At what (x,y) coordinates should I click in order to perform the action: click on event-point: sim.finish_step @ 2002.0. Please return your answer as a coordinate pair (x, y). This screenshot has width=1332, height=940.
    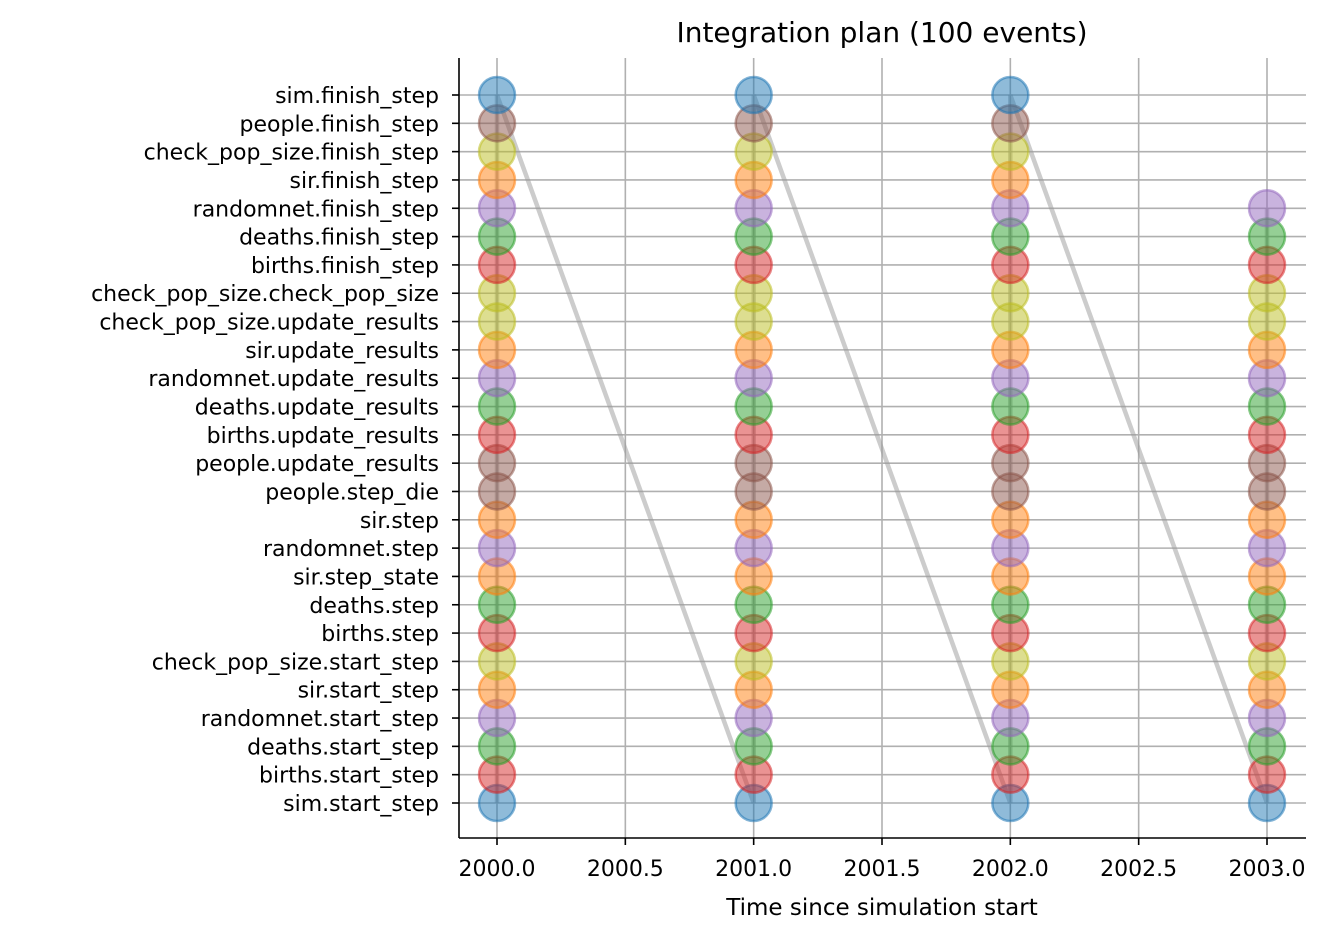
    Looking at the image, I should click on (1010, 95).